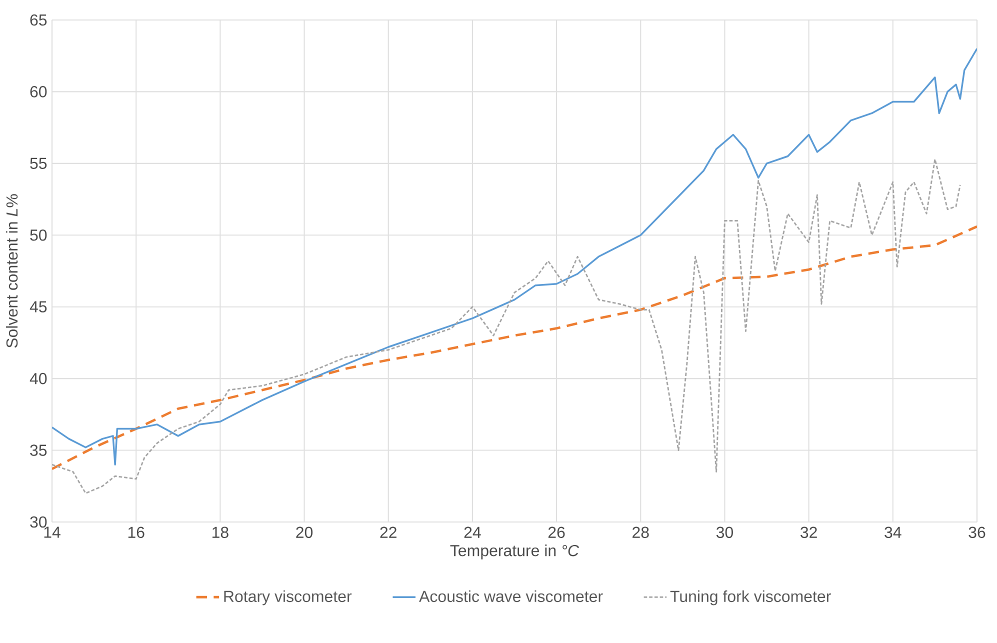  What do you see at coordinates (38, 450) in the screenshot?
I see `y-tick-label: 35` at bounding box center [38, 450].